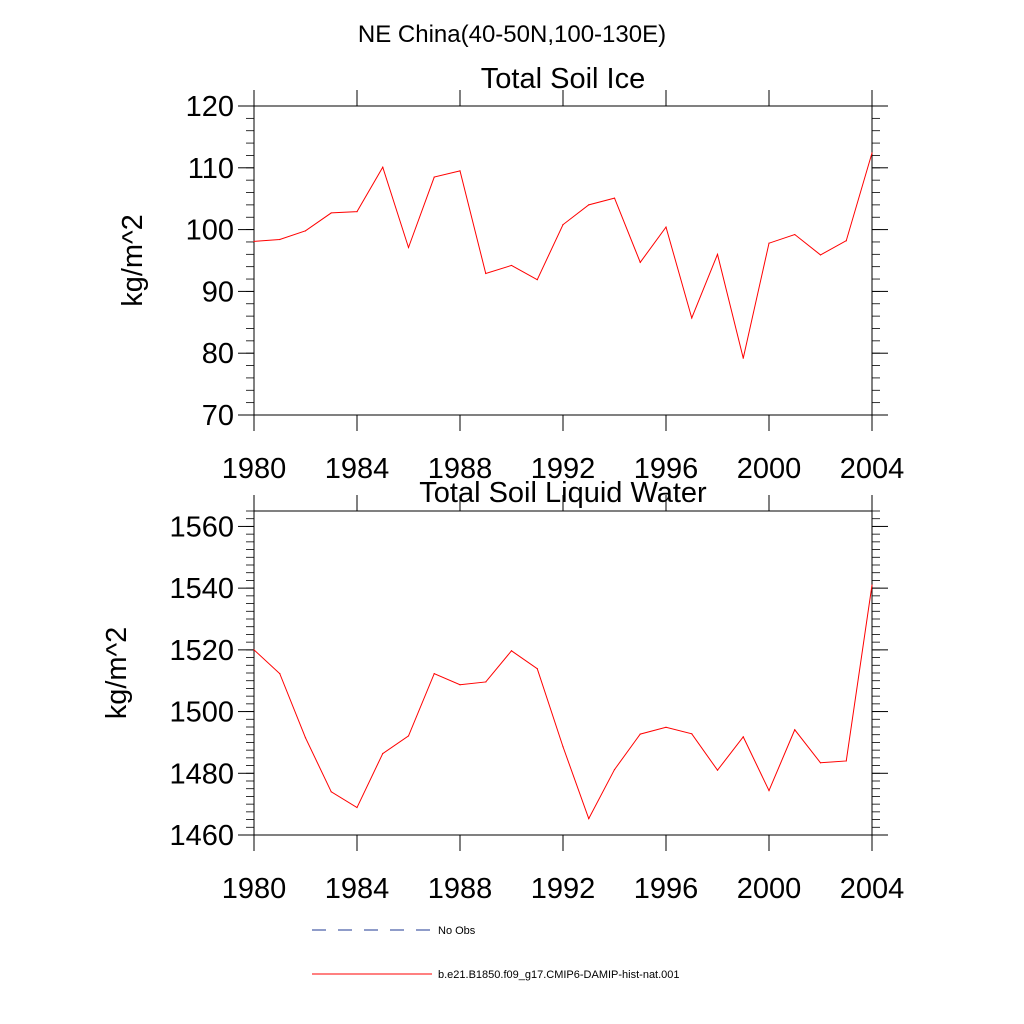 The width and height of the screenshot is (1024, 1024). What do you see at coordinates (211, 169) in the screenshot?
I see `y-tick-label: 110` at bounding box center [211, 169].